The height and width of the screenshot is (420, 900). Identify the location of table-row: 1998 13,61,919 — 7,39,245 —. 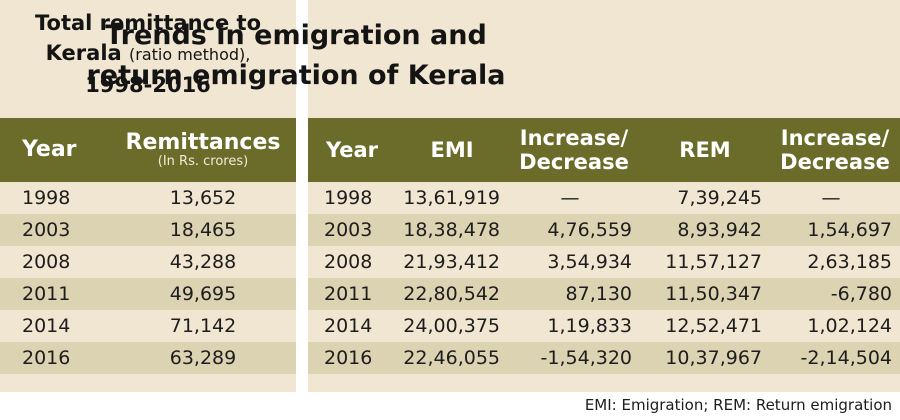
(604, 198).